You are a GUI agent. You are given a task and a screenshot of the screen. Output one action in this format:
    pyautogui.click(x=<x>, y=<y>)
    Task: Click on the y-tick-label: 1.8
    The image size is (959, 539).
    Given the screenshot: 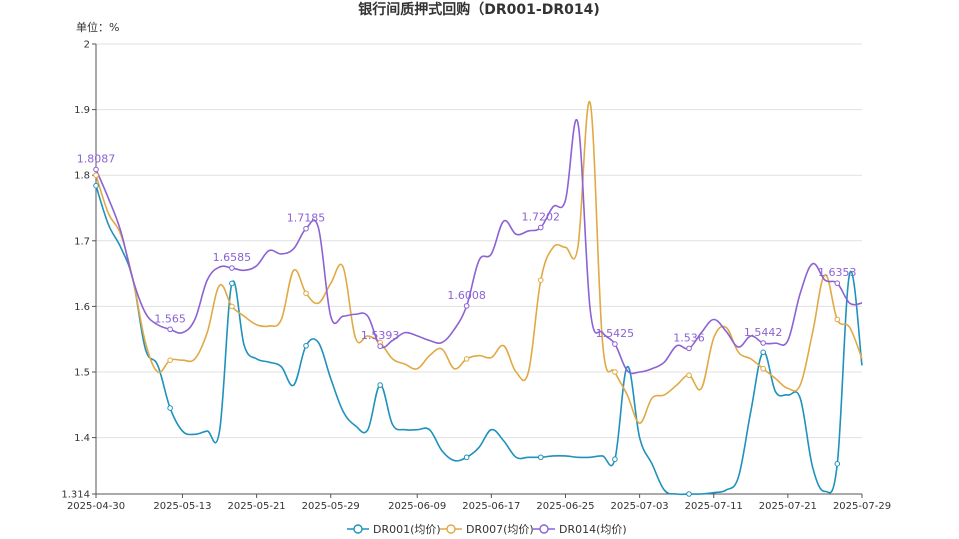 What is the action you would take?
    pyautogui.click(x=82, y=176)
    